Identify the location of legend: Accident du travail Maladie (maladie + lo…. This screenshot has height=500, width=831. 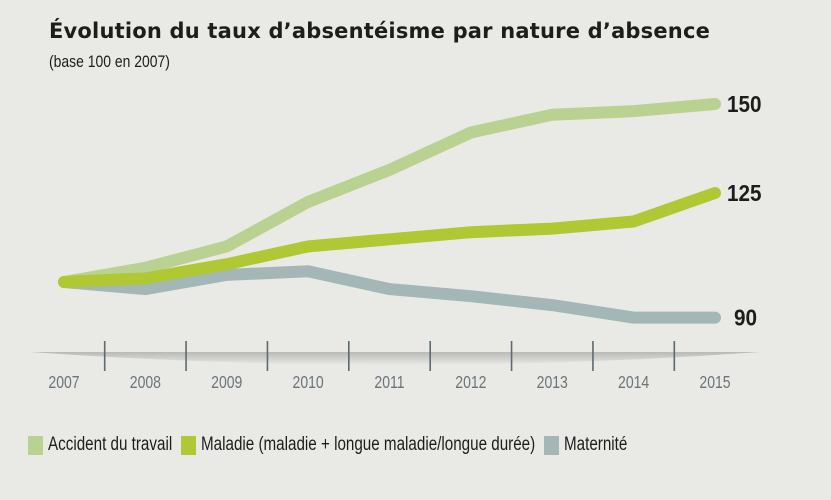
(332, 445).